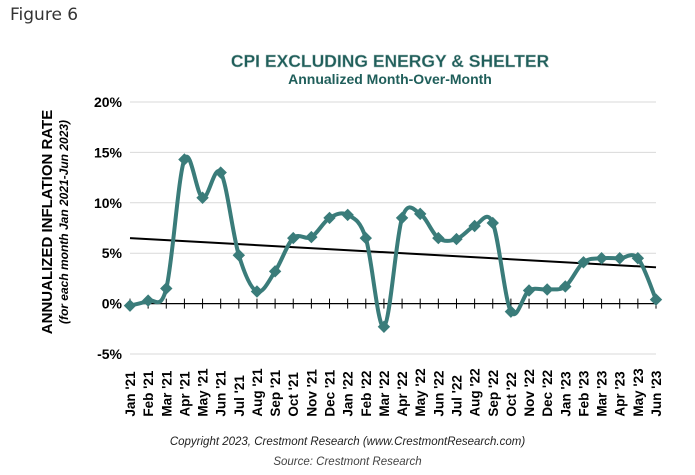 This screenshot has width=695, height=475. What do you see at coordinates (293, 394) in the screenshot?
I see `x-tick-label: Oct '21` at bounding box center [293, 394].